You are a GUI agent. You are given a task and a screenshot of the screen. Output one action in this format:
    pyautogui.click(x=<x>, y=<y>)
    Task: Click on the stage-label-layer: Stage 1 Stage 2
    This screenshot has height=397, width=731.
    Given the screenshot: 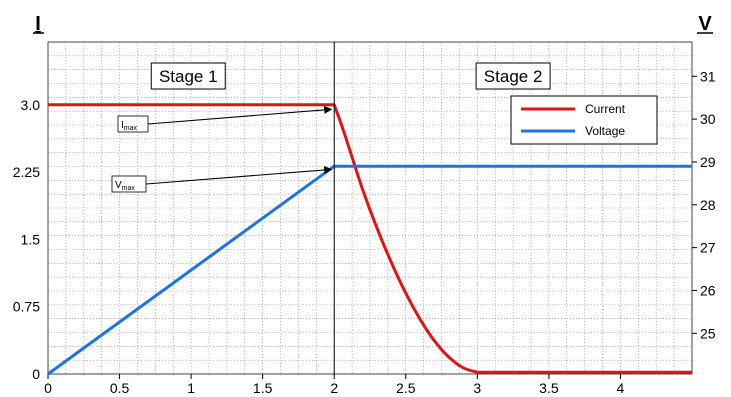 What is the action you would take?
    pyautogui.click(x=350, y=76)
    